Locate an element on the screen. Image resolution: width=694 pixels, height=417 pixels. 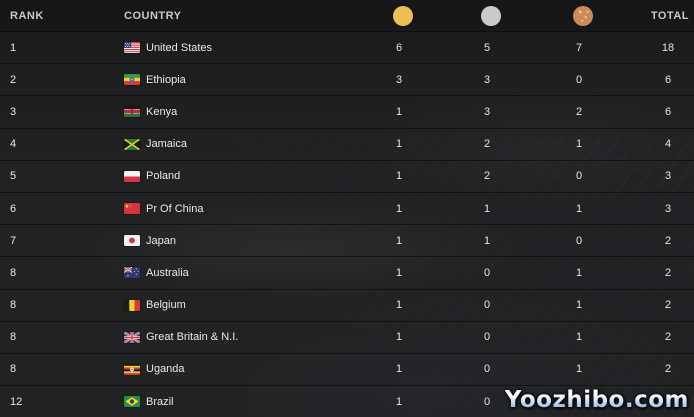
total-count: 4 is located at coordinates (668, 144).